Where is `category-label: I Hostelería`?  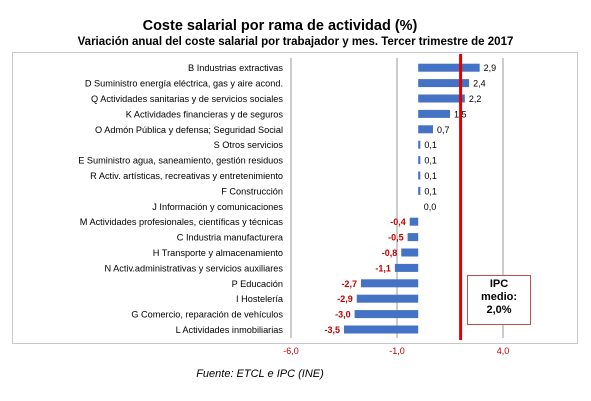
category-label: I Hostelería is located at coordinates (260, 299).